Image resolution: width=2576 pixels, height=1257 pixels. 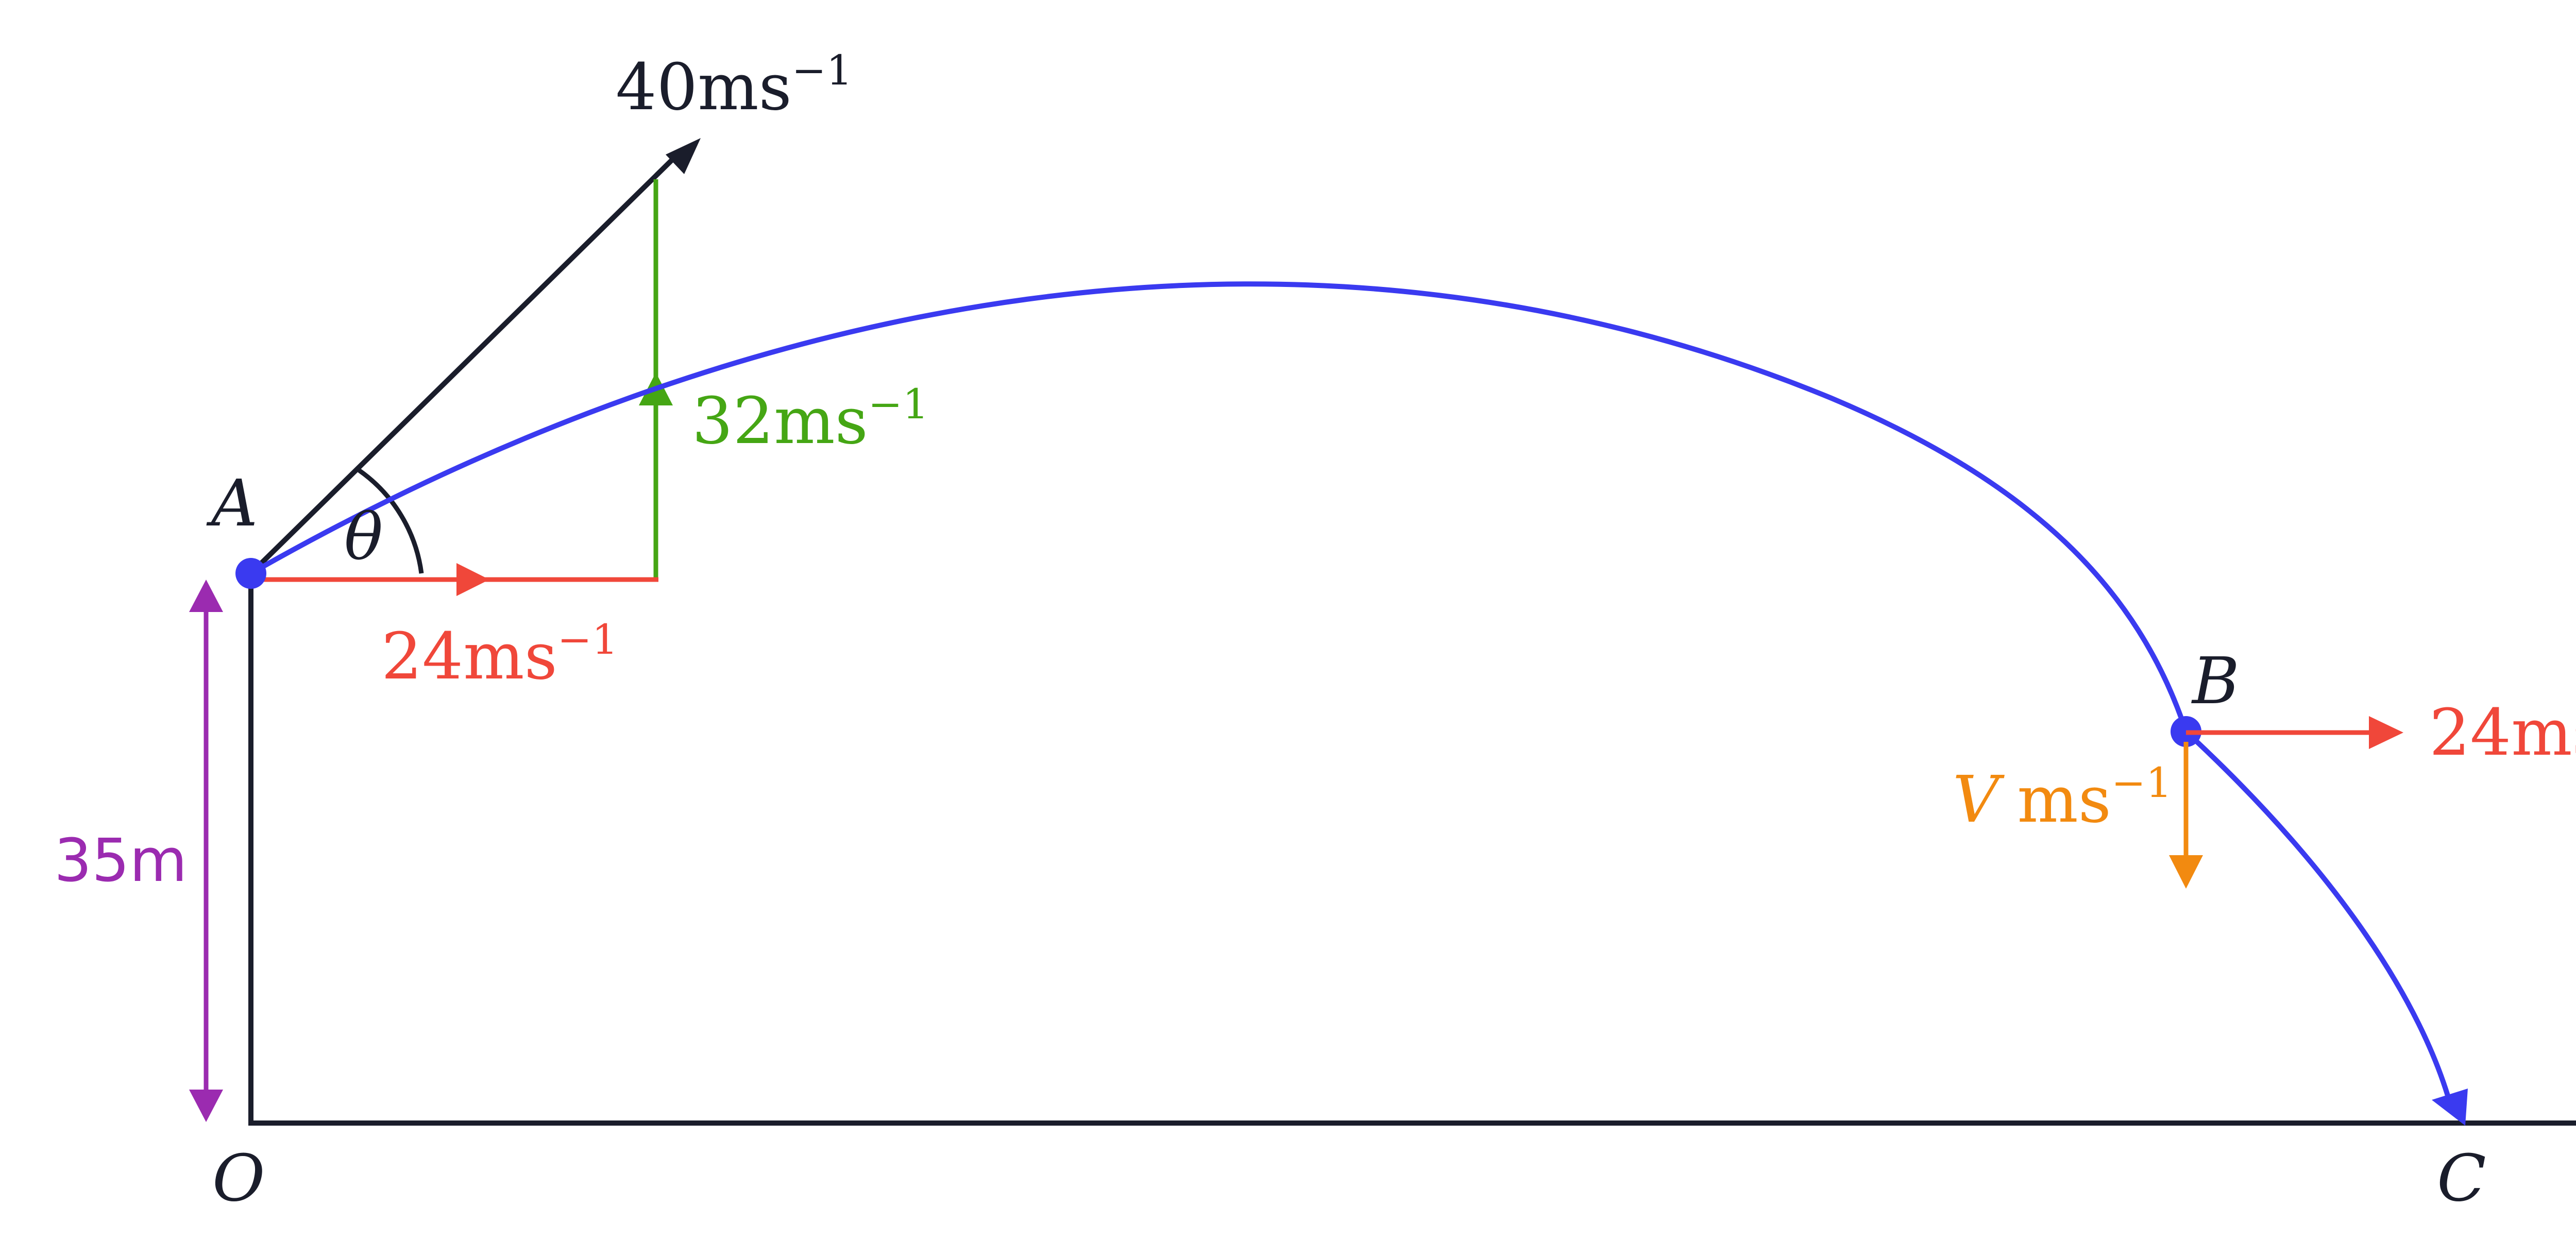 What do you see at coordinates (472, 580) in the screenshot?
I see `horizontal-component-arrowhead` at bounding box center [472, 580].